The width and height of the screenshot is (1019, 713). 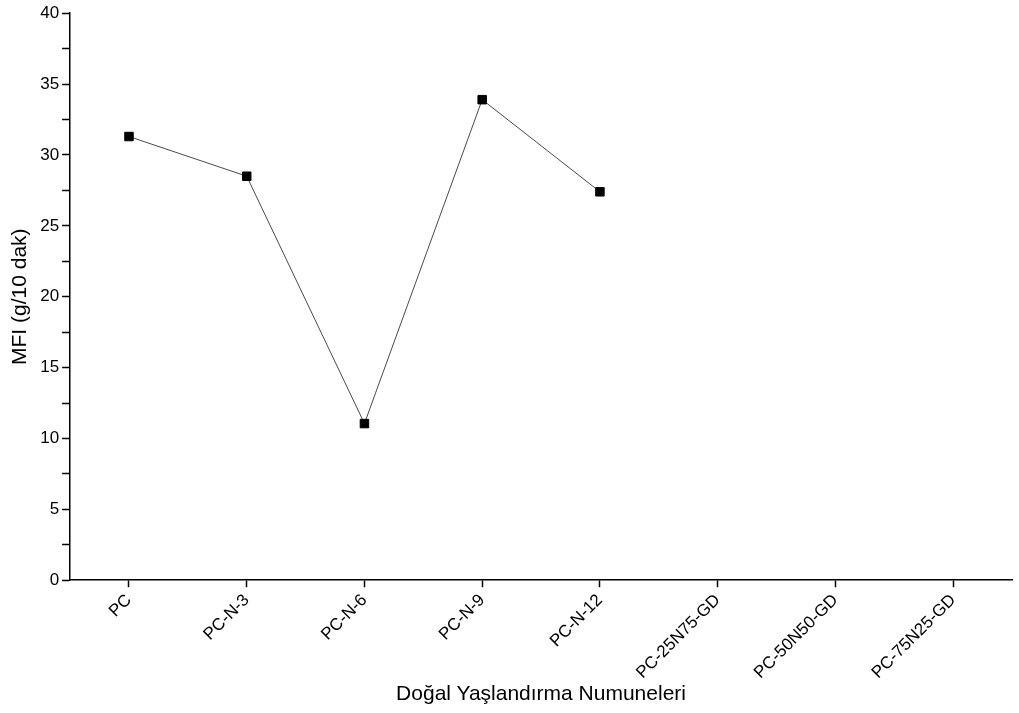 I want to click on y-tick-label: 40, so click(x=50, y=12).